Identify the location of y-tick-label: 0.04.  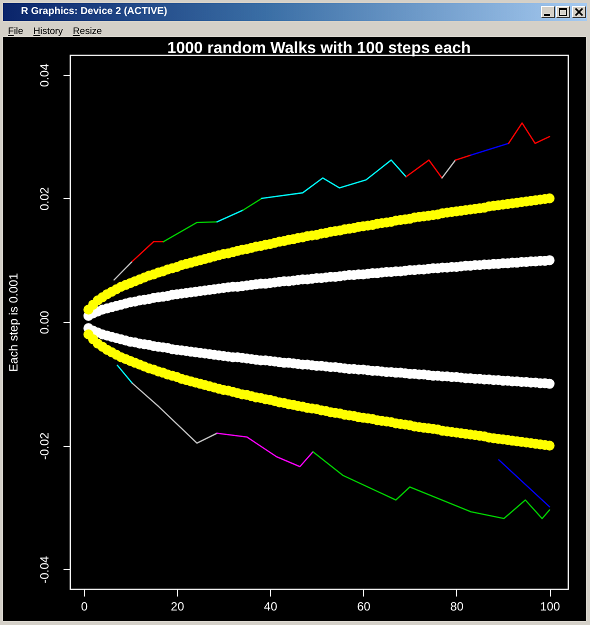
(45, 75).